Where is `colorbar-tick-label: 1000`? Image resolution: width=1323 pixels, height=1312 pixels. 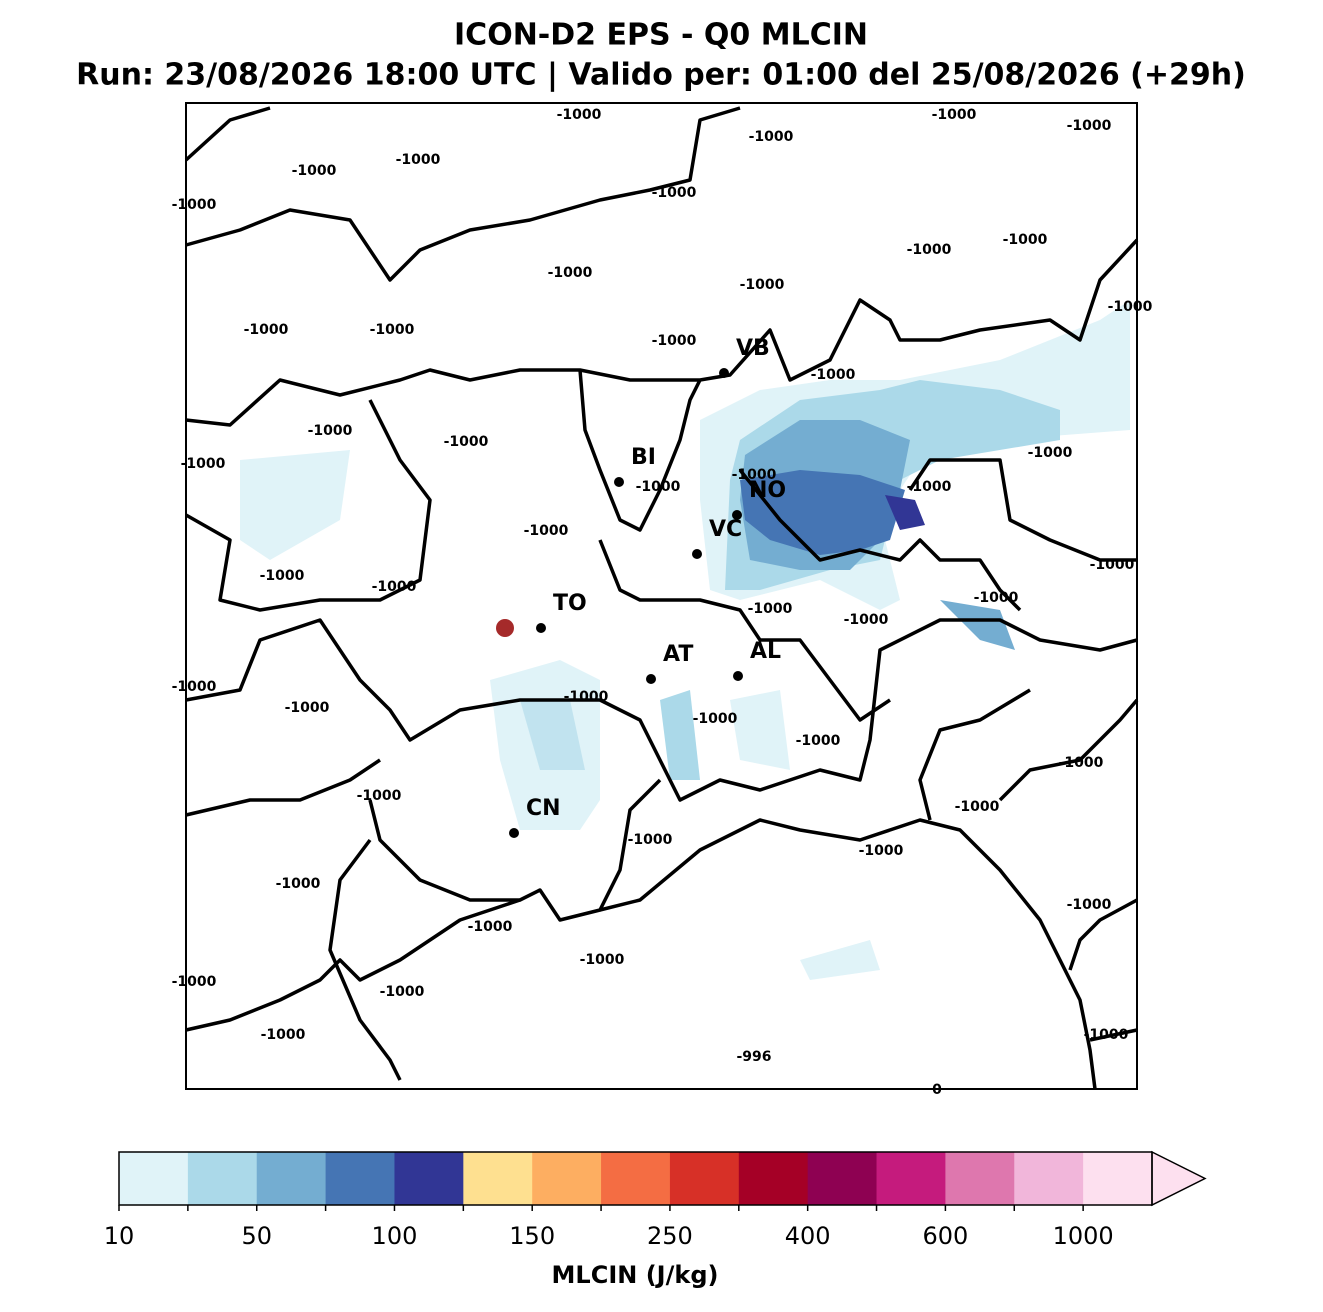 colorbar-tick-label: 1000 is located at coordinates (1083, 1236).